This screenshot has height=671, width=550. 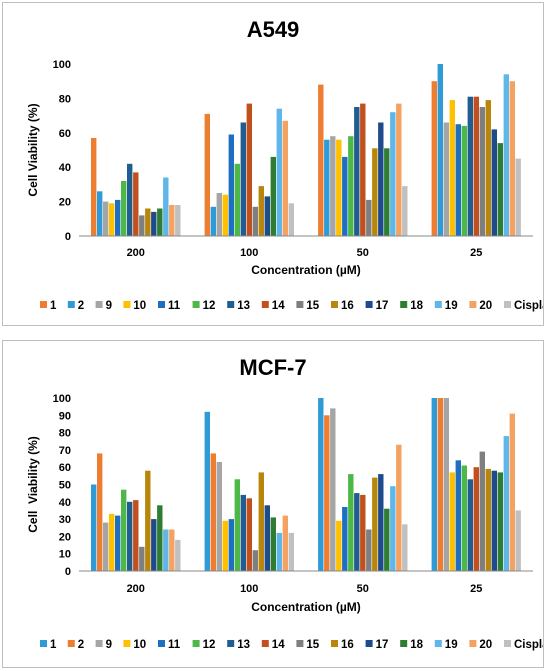 I want to click on y-tick-label: 30, so click(x=65, y=520).